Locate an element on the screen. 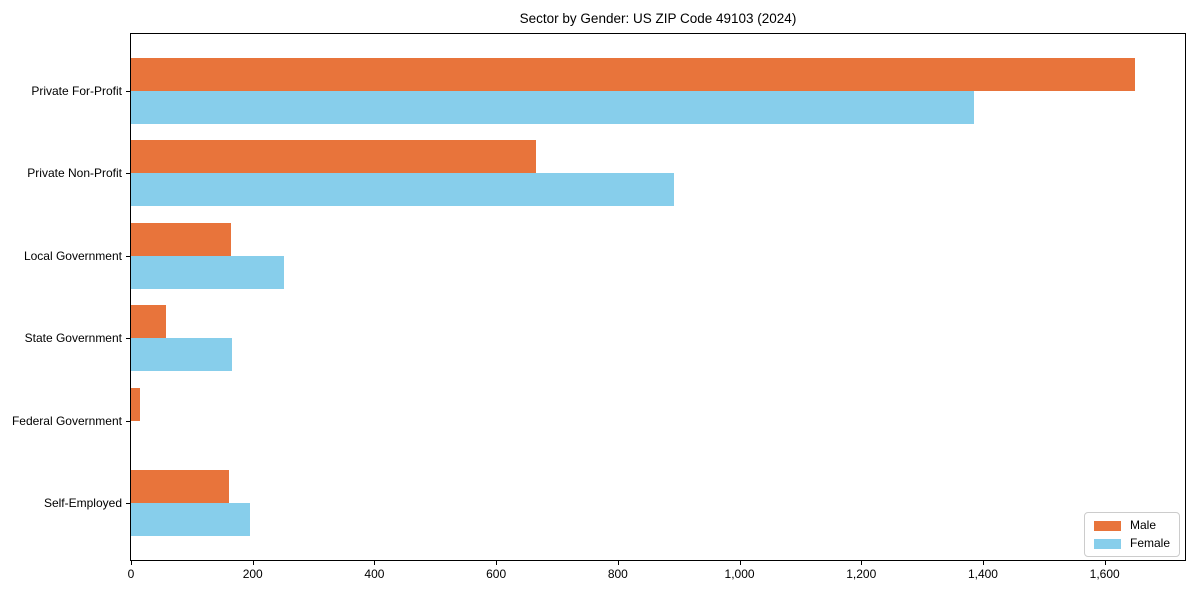 This screenshot has width=1200, height=600. bar-female-local-government is located at coordinates (207, 272).